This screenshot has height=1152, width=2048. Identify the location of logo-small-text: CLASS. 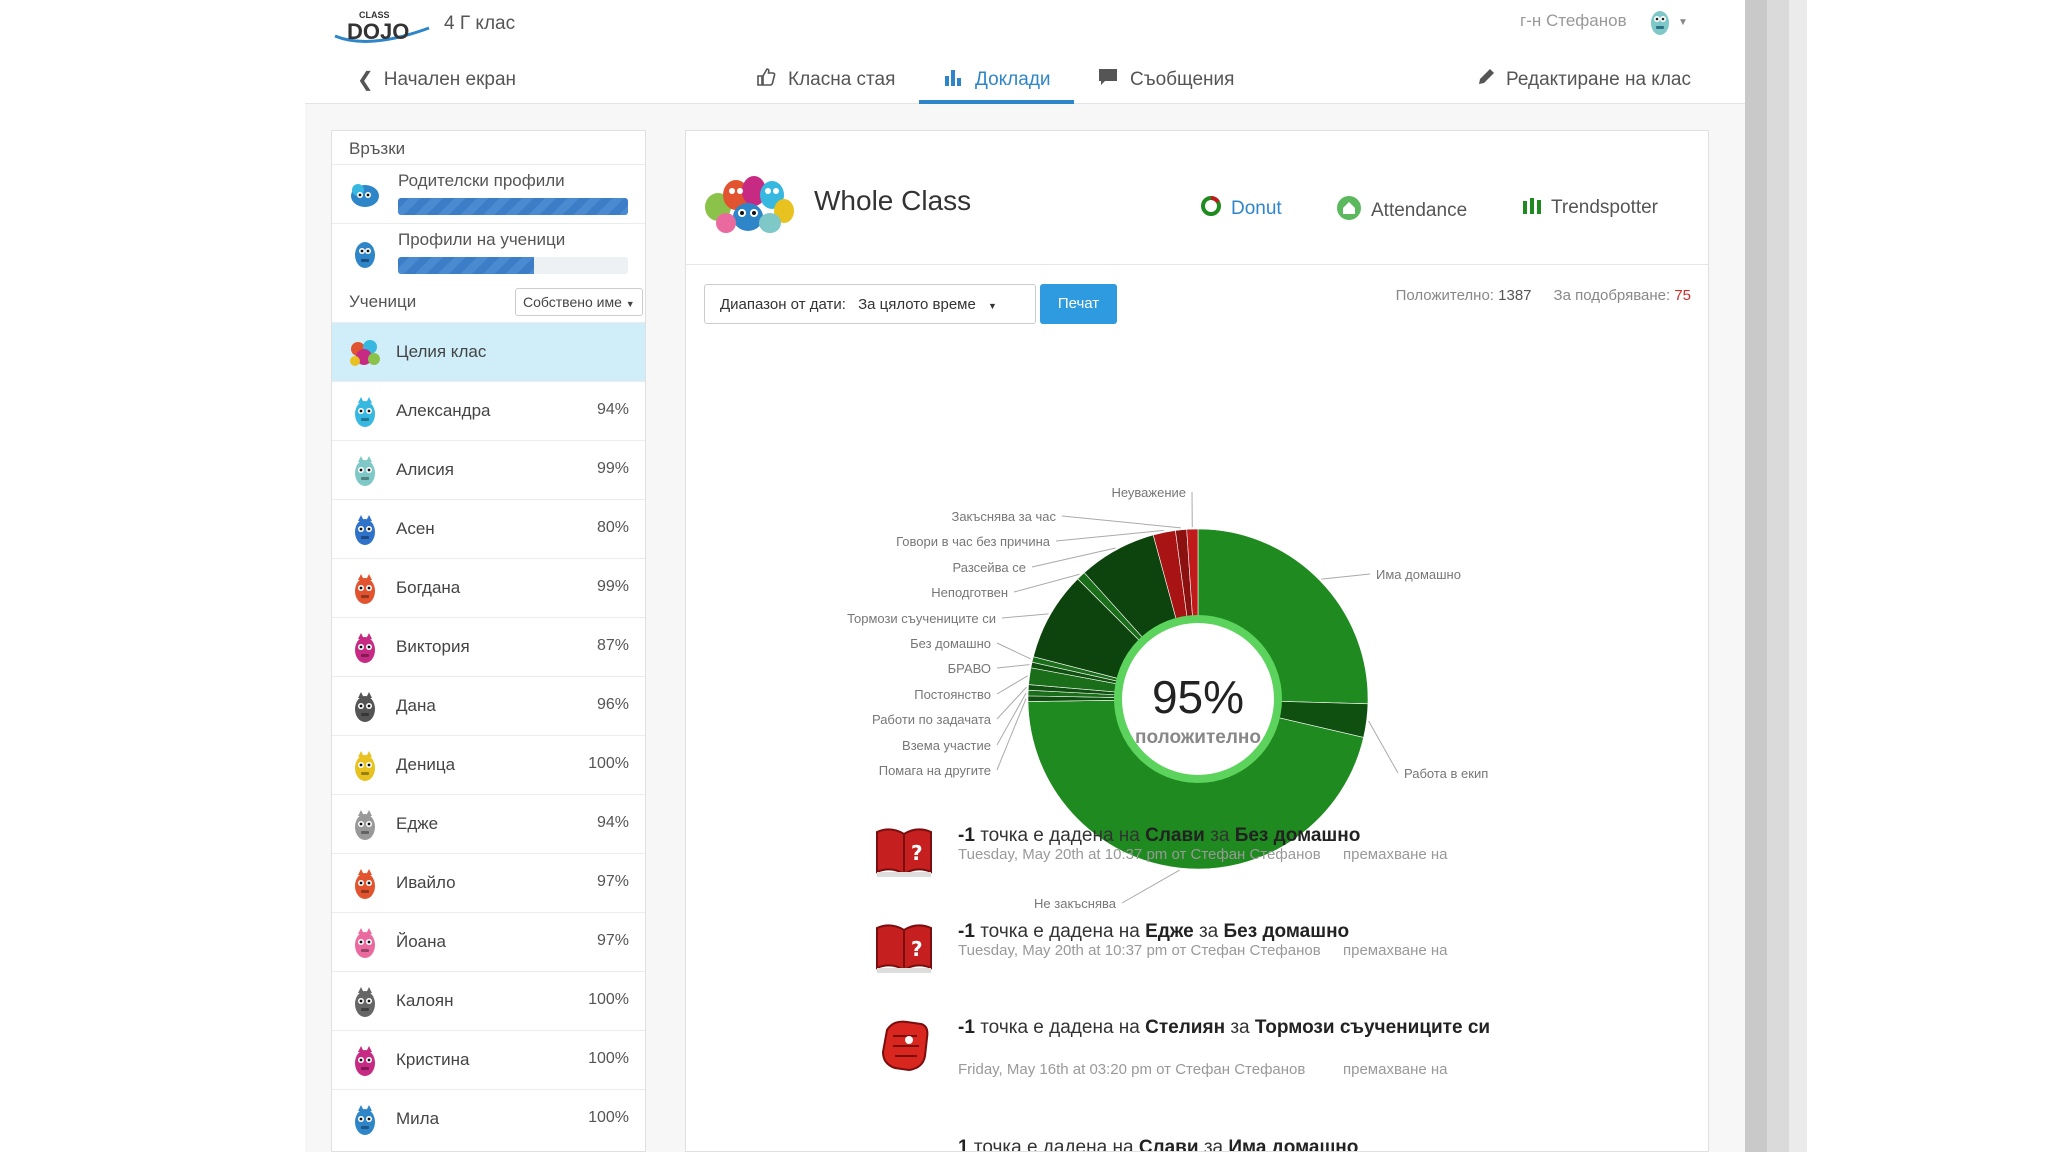
(374, 15).